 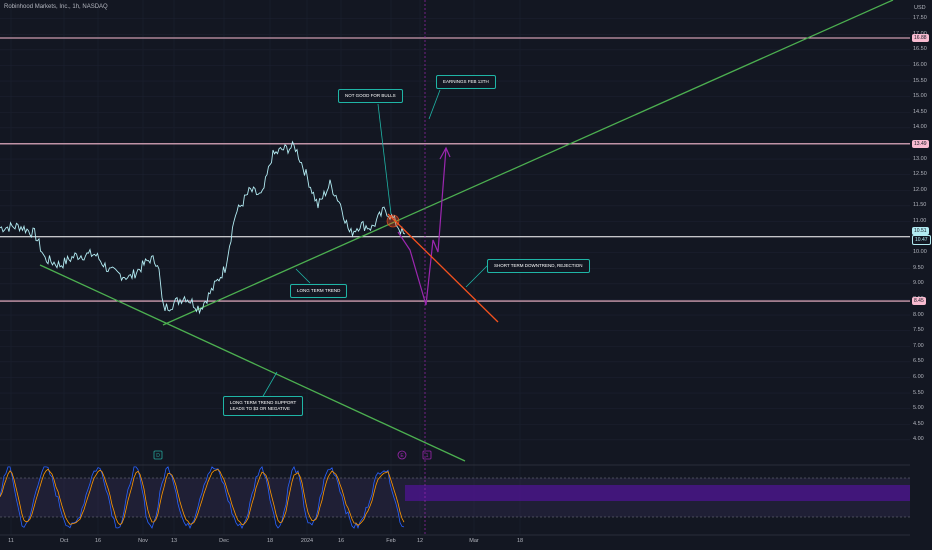 I want to click on event-marker-label: E, so click(x=402, y=456).